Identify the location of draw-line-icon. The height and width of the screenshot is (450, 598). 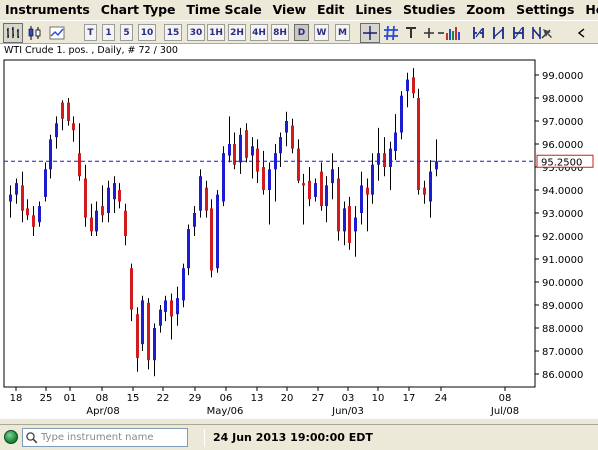
(479, 33).